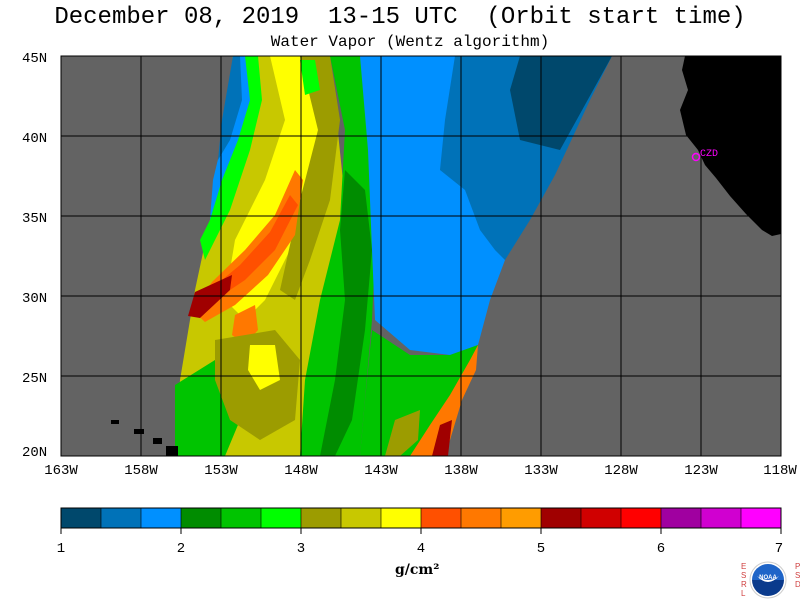  Describe the element at coordinates (34, 219) in the screenshot. I see `lat-label-35n: 35N` at that location.